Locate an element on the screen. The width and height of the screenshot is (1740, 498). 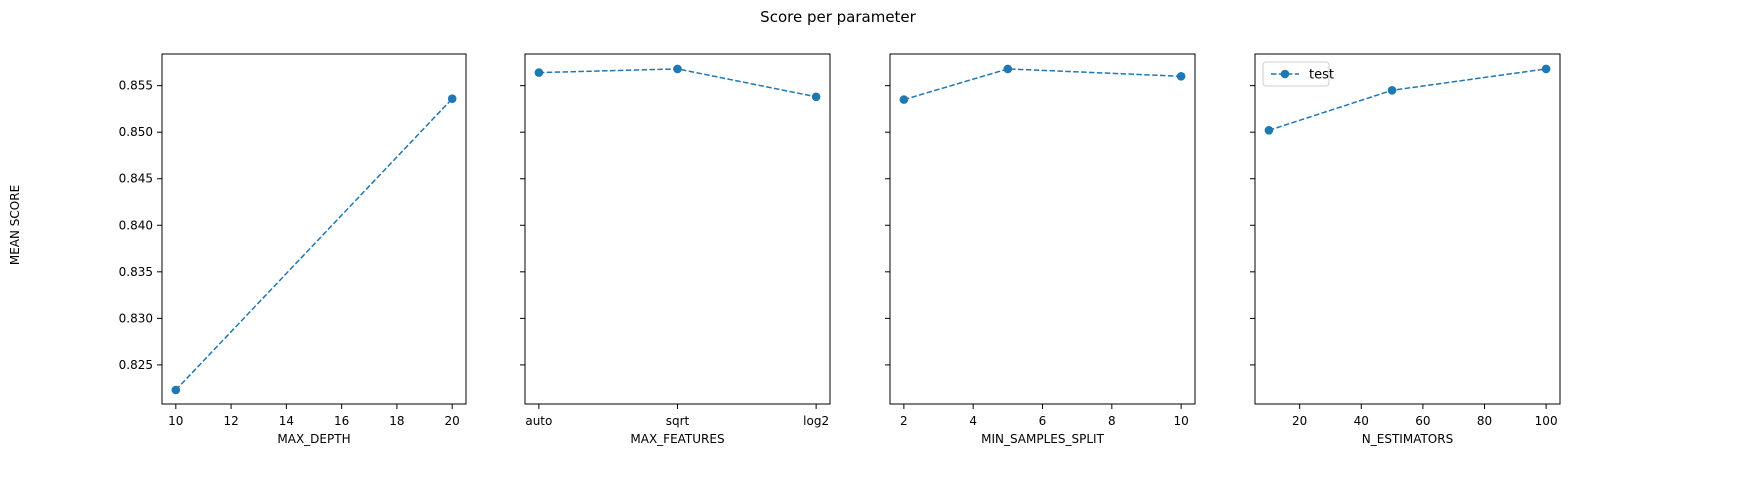
subplot-2: auto sqrt log2 MAX_FEATURES is located at coordinates (675, 249).